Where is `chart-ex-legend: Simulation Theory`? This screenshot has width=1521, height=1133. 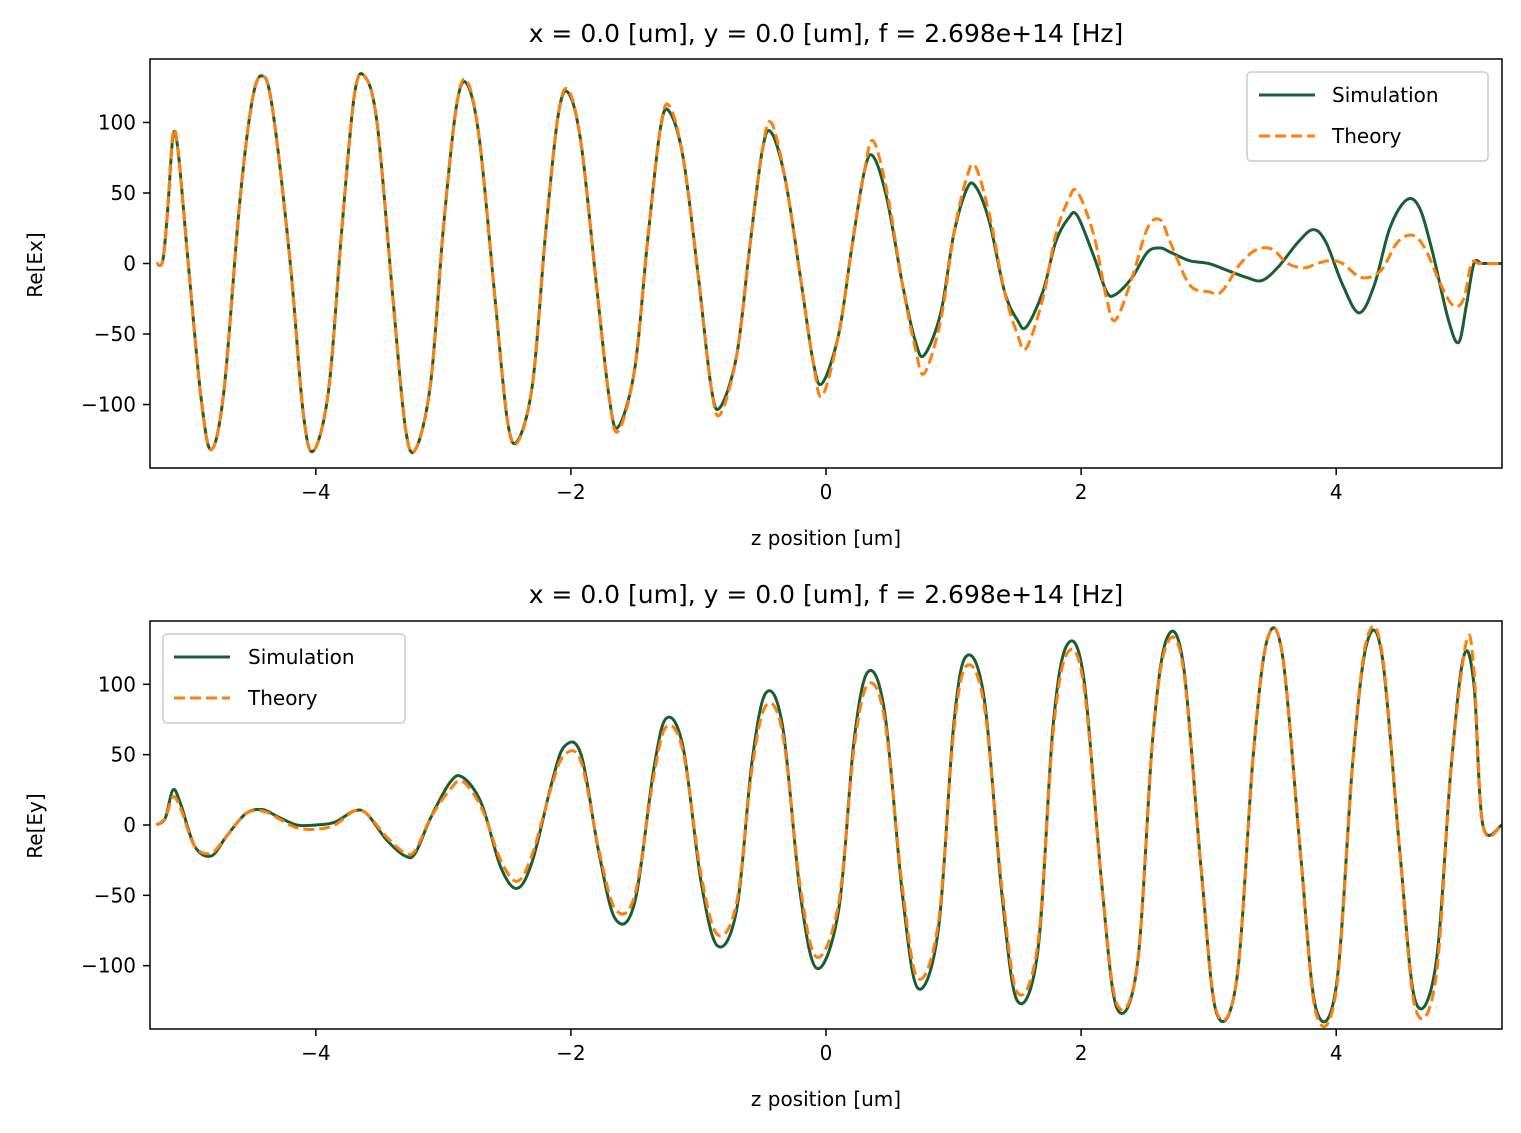
chart-ex-legend: Simulation Theory is located at coordinates (1367, 116).